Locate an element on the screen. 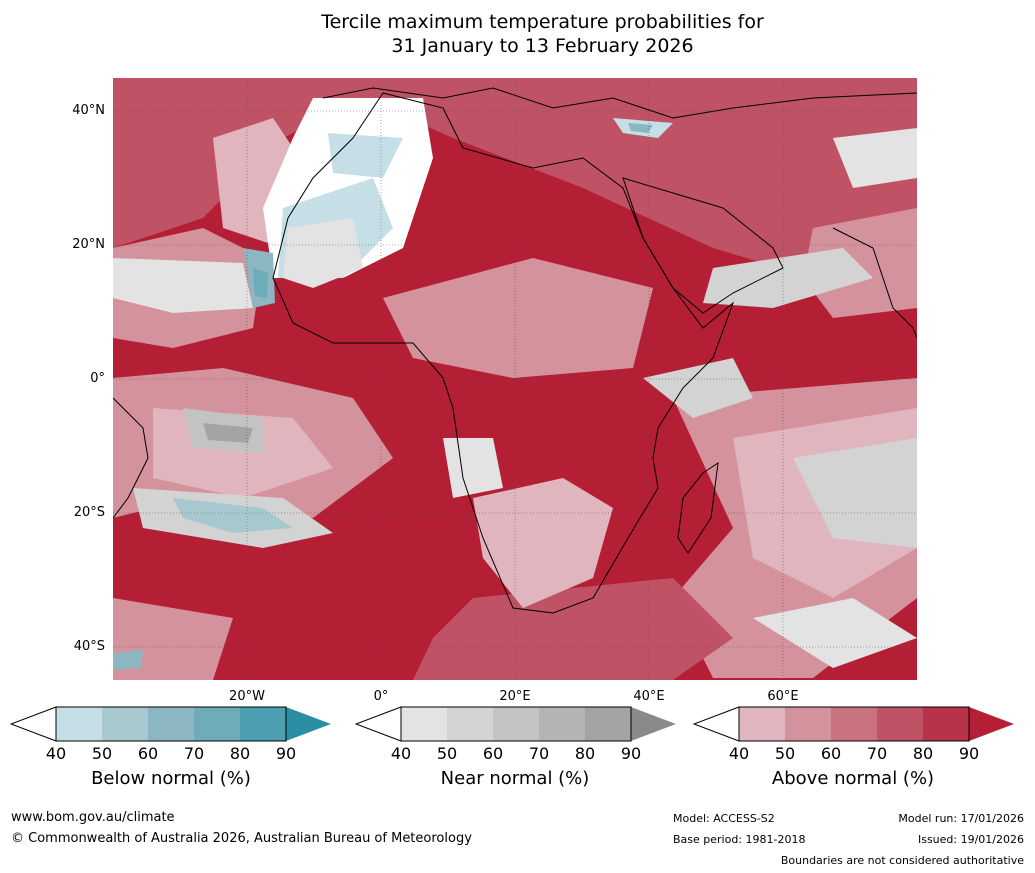  issued-date: Issued: 19/01/2026 is located at coordinates (970, 839).